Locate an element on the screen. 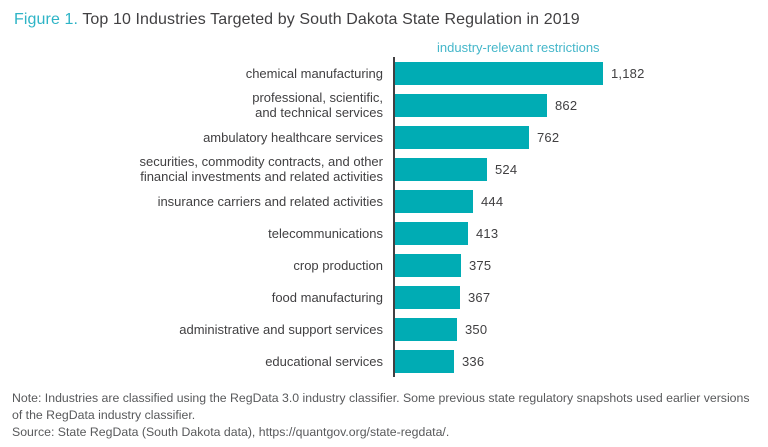 This screenshot has width=768, height=447. plot-cell: 1,182 is located at coordinates (580, 73).